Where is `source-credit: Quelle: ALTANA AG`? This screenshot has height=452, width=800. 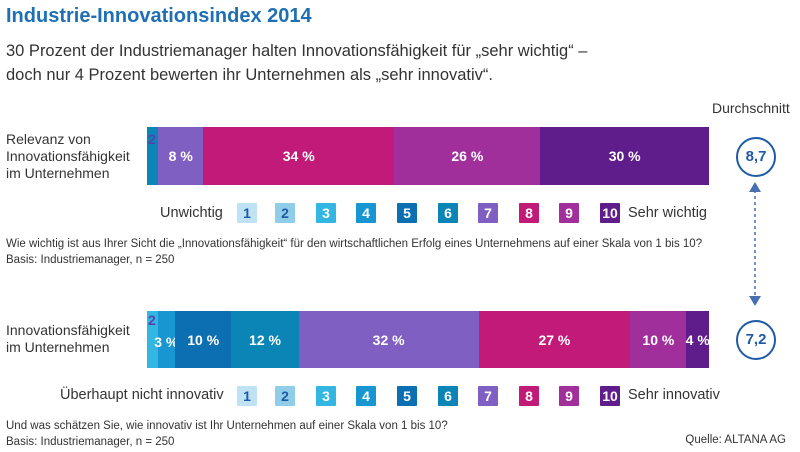
source-credit: Quelle: ALTANA AG is located at coordinates (735, 440).